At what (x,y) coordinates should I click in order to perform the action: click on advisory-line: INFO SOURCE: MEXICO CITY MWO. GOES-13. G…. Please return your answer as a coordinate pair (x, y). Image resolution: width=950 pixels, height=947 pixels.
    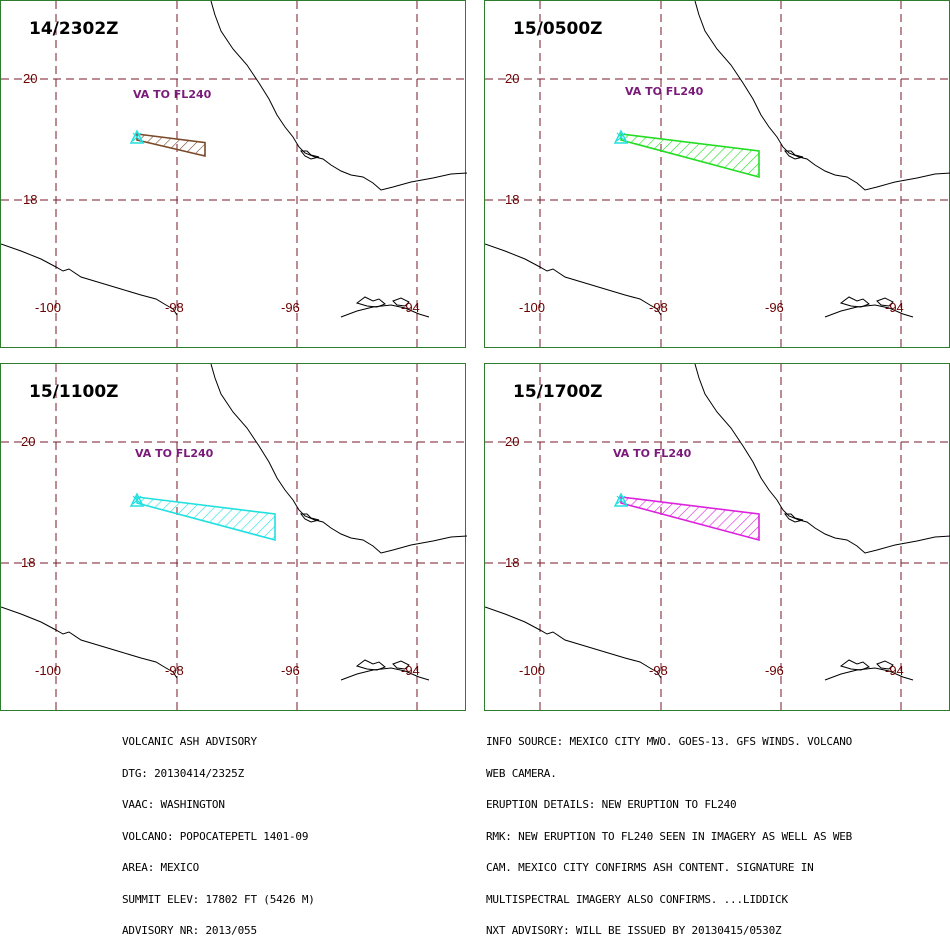
    Looking at the image, I should click on (669, 741).